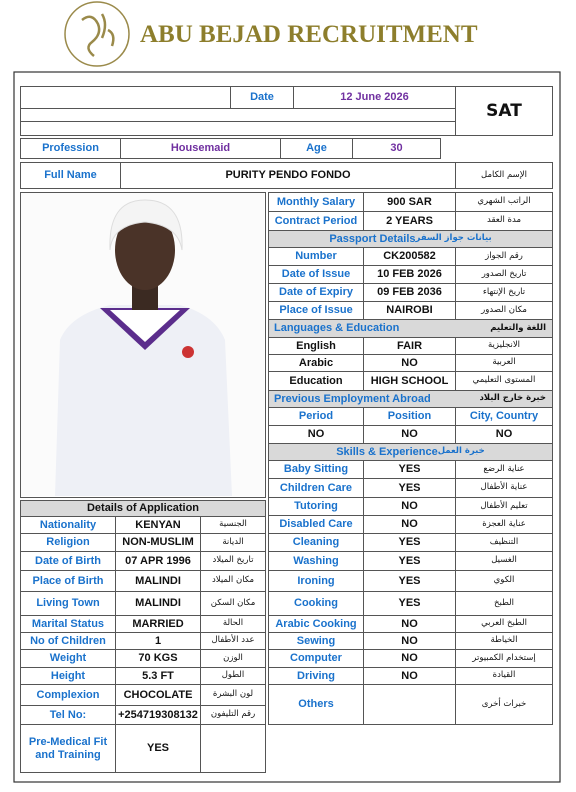 Image resolution: width=576 pixels, height=792 pixels. I want to click on row-ar: الكوي, so click(504, 581).